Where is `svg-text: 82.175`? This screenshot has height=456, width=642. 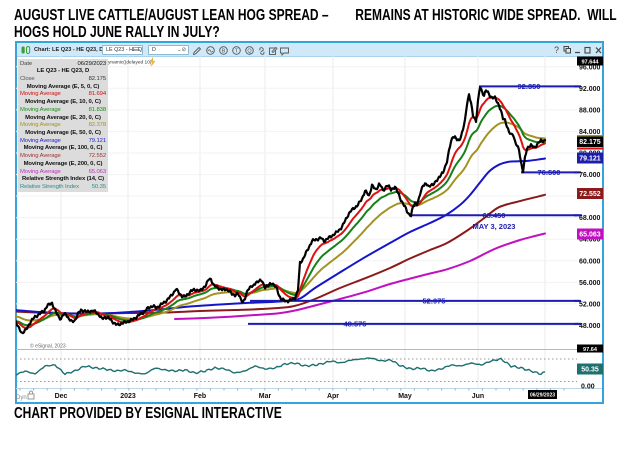 svg-text: 82.175 is located at coordinates (590, 142).